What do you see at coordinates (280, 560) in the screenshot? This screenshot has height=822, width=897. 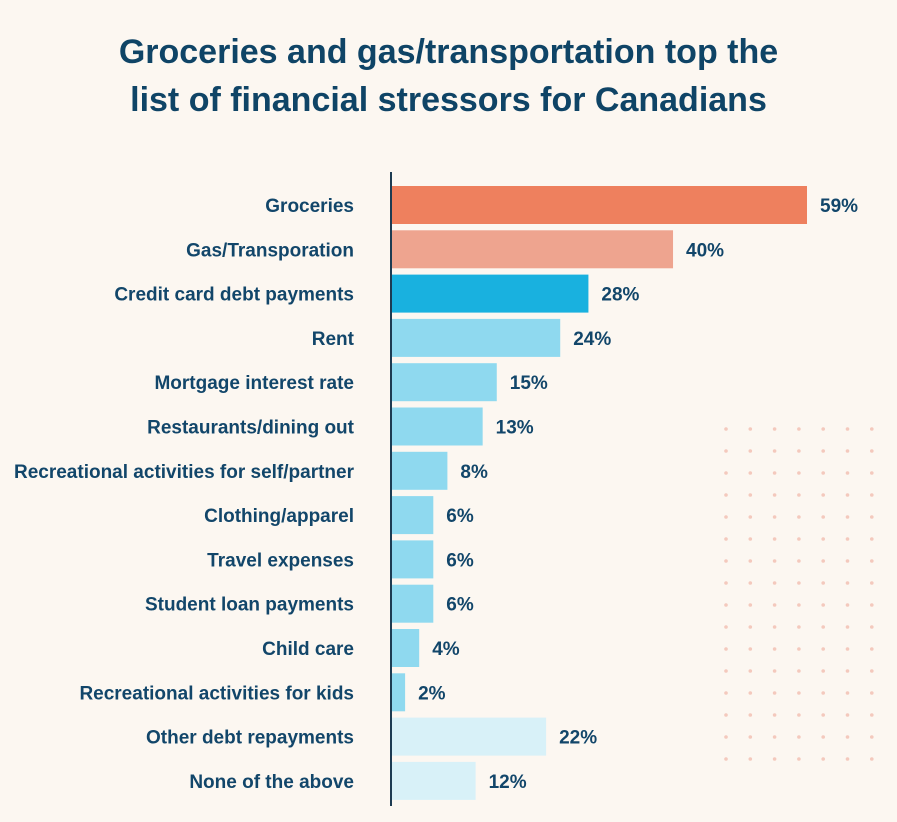 I see `category-label: Travel expenses` at bounding box center [280, 560].